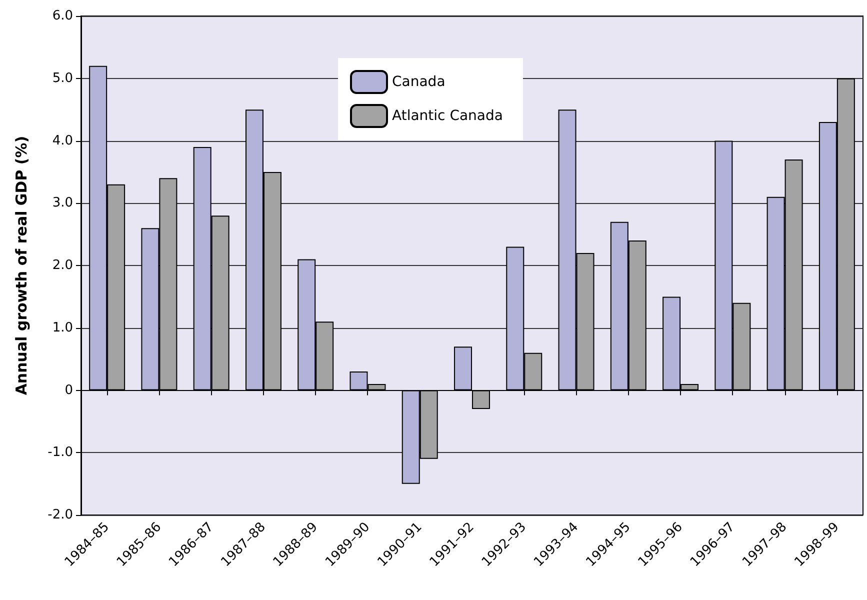  Describe the element at coordinates (62, 16) in the screenshot. I see `y-tick-label: 6.0` at that location.